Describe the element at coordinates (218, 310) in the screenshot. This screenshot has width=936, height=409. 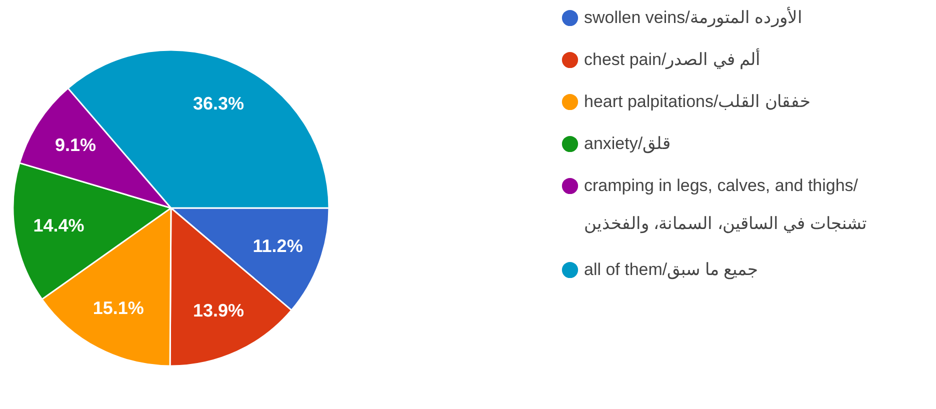
I see `data-label: 13.9%` at that location.